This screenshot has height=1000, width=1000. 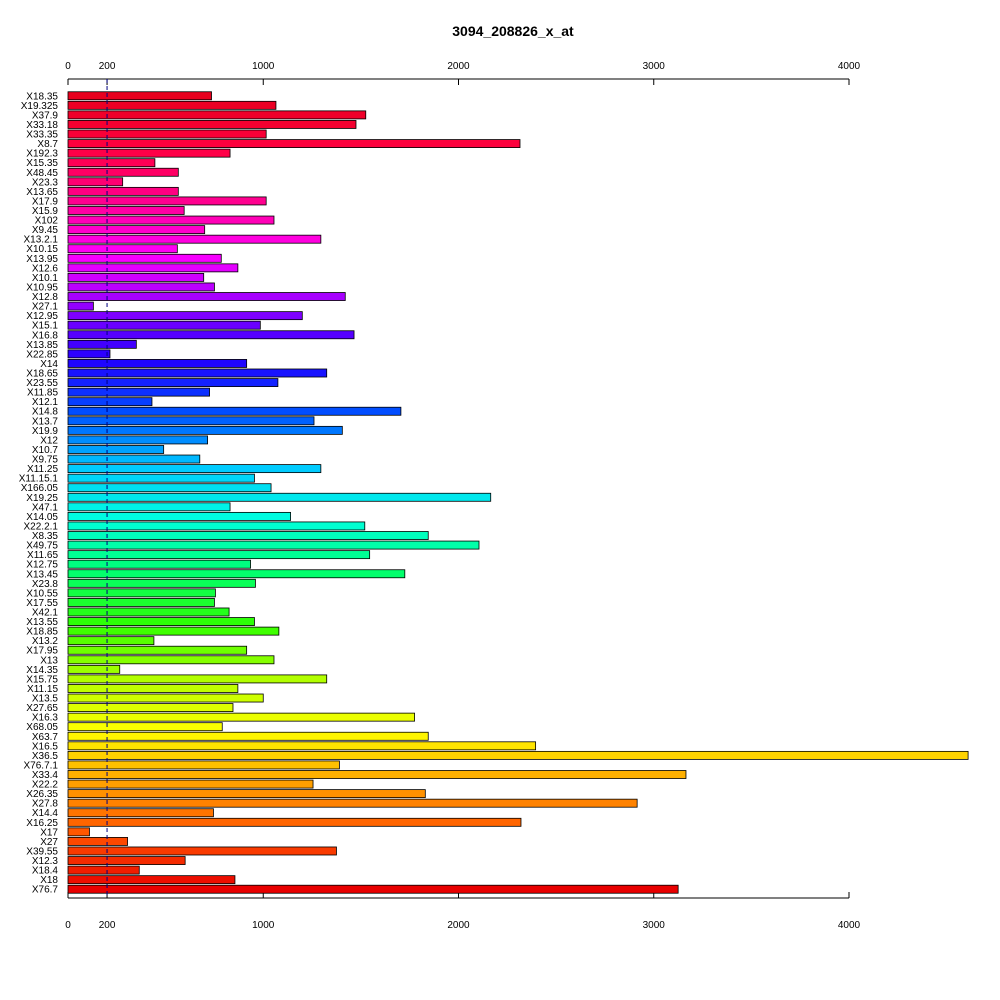 What do you see at coordinates (458, 66) in the screenshot?
I see `tick-label: 2000` at bounding box center [458, 66].